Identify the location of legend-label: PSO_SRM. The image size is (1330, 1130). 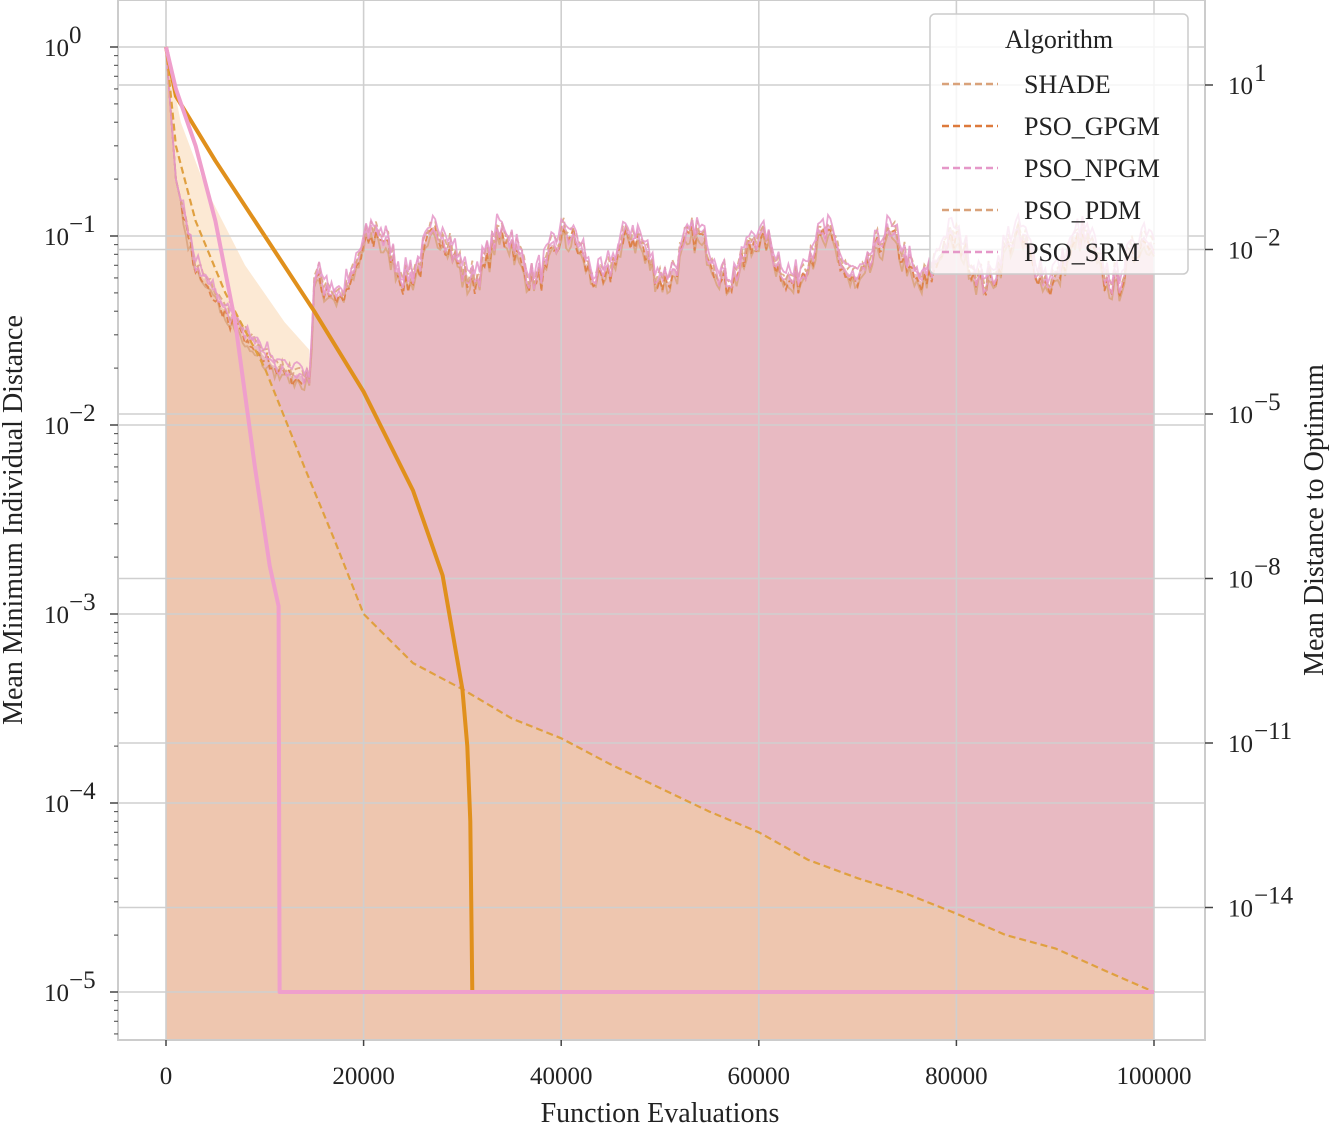
(1082, 252).